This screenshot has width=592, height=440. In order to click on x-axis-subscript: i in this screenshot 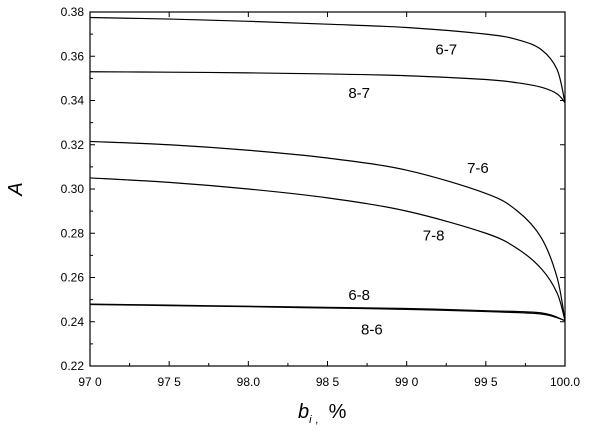, I will do `click(310, 420)`.